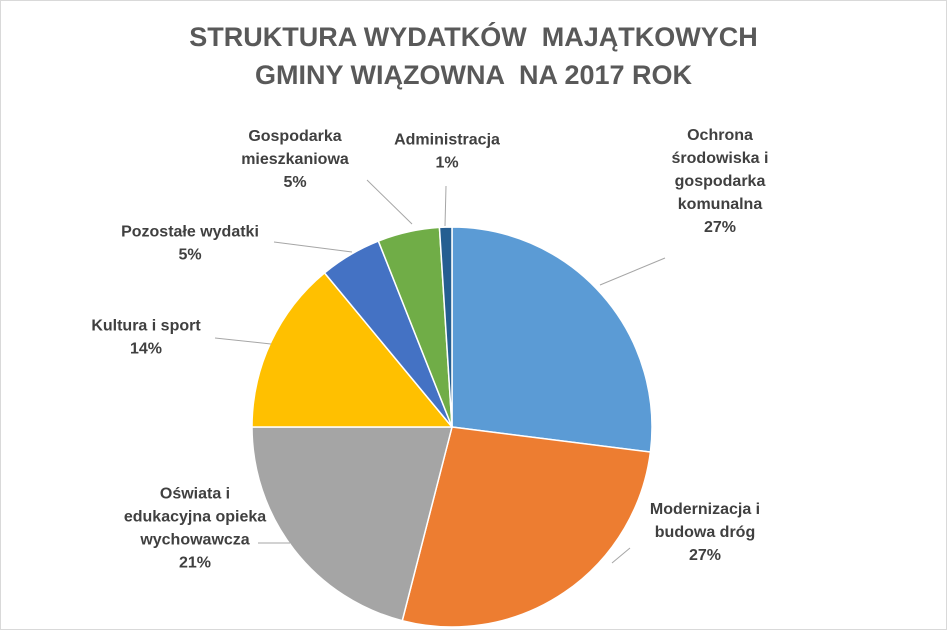 This screenshot has height=630, width=947. I want to click on data-label-category: mieszkaniowa, so click(295, 159).